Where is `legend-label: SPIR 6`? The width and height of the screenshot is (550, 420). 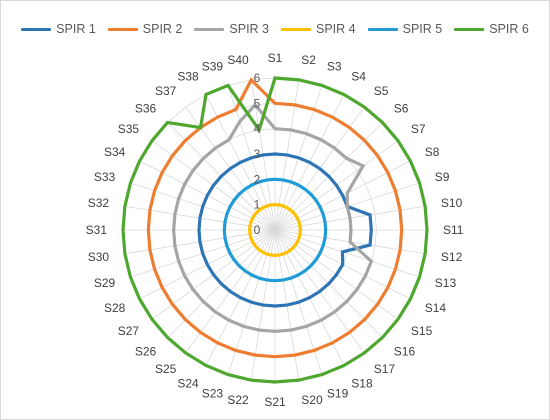
legend-label: SPIR 6 is located at coordinates (509, 29).